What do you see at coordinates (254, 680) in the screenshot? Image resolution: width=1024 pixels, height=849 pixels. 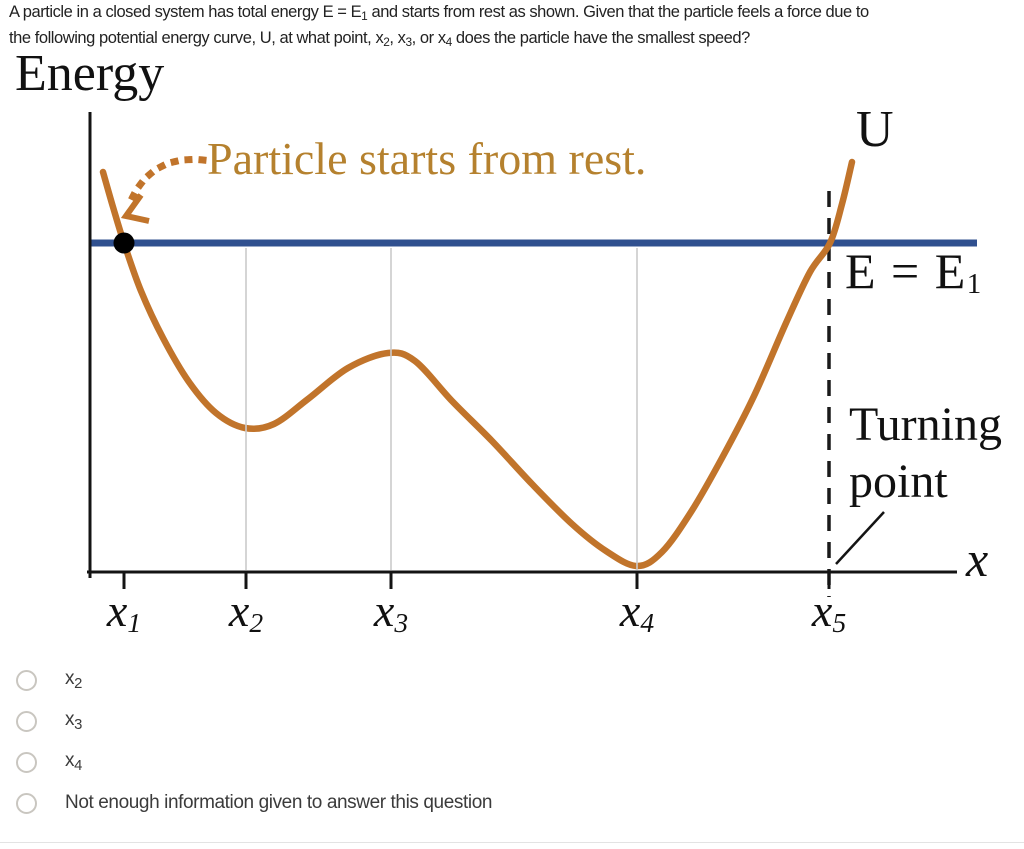 I see `option-row-x2: x2` at bounding box center [254, 680].